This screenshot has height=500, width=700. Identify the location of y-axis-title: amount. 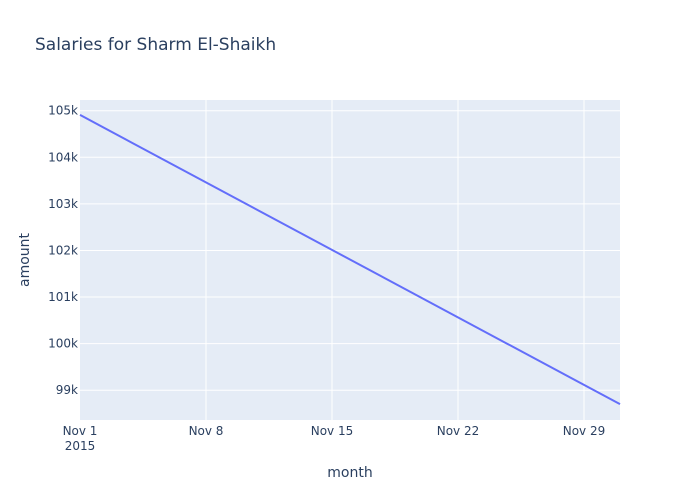
(25, 259).